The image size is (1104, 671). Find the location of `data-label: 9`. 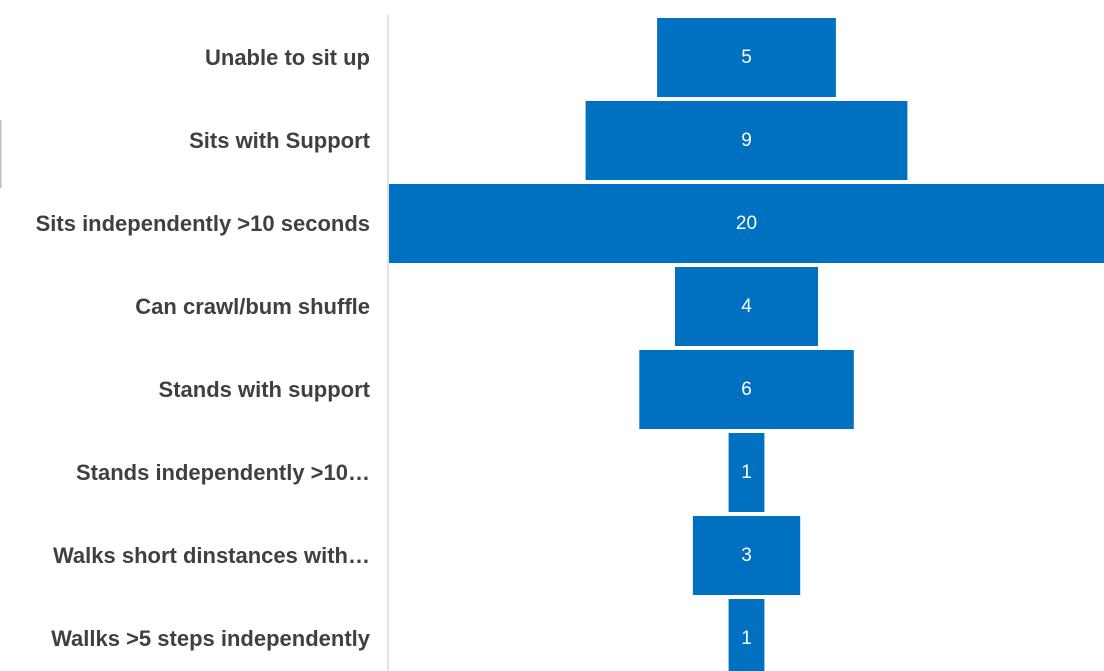

data-label: 9 is located at coordinates (746, 140).